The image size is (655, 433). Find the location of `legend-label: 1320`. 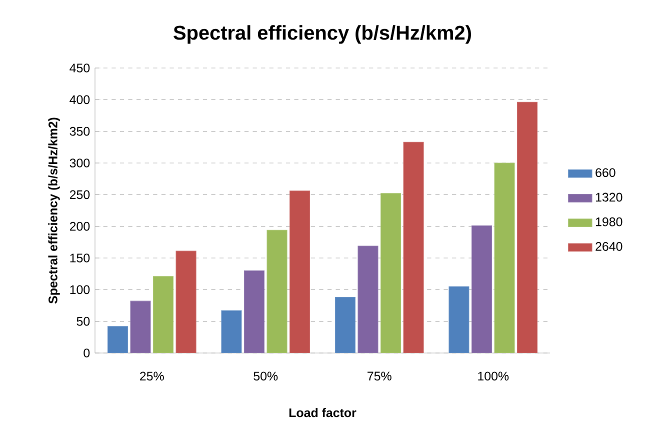

legend-label: 1320 is located at coordinates (609, 197).